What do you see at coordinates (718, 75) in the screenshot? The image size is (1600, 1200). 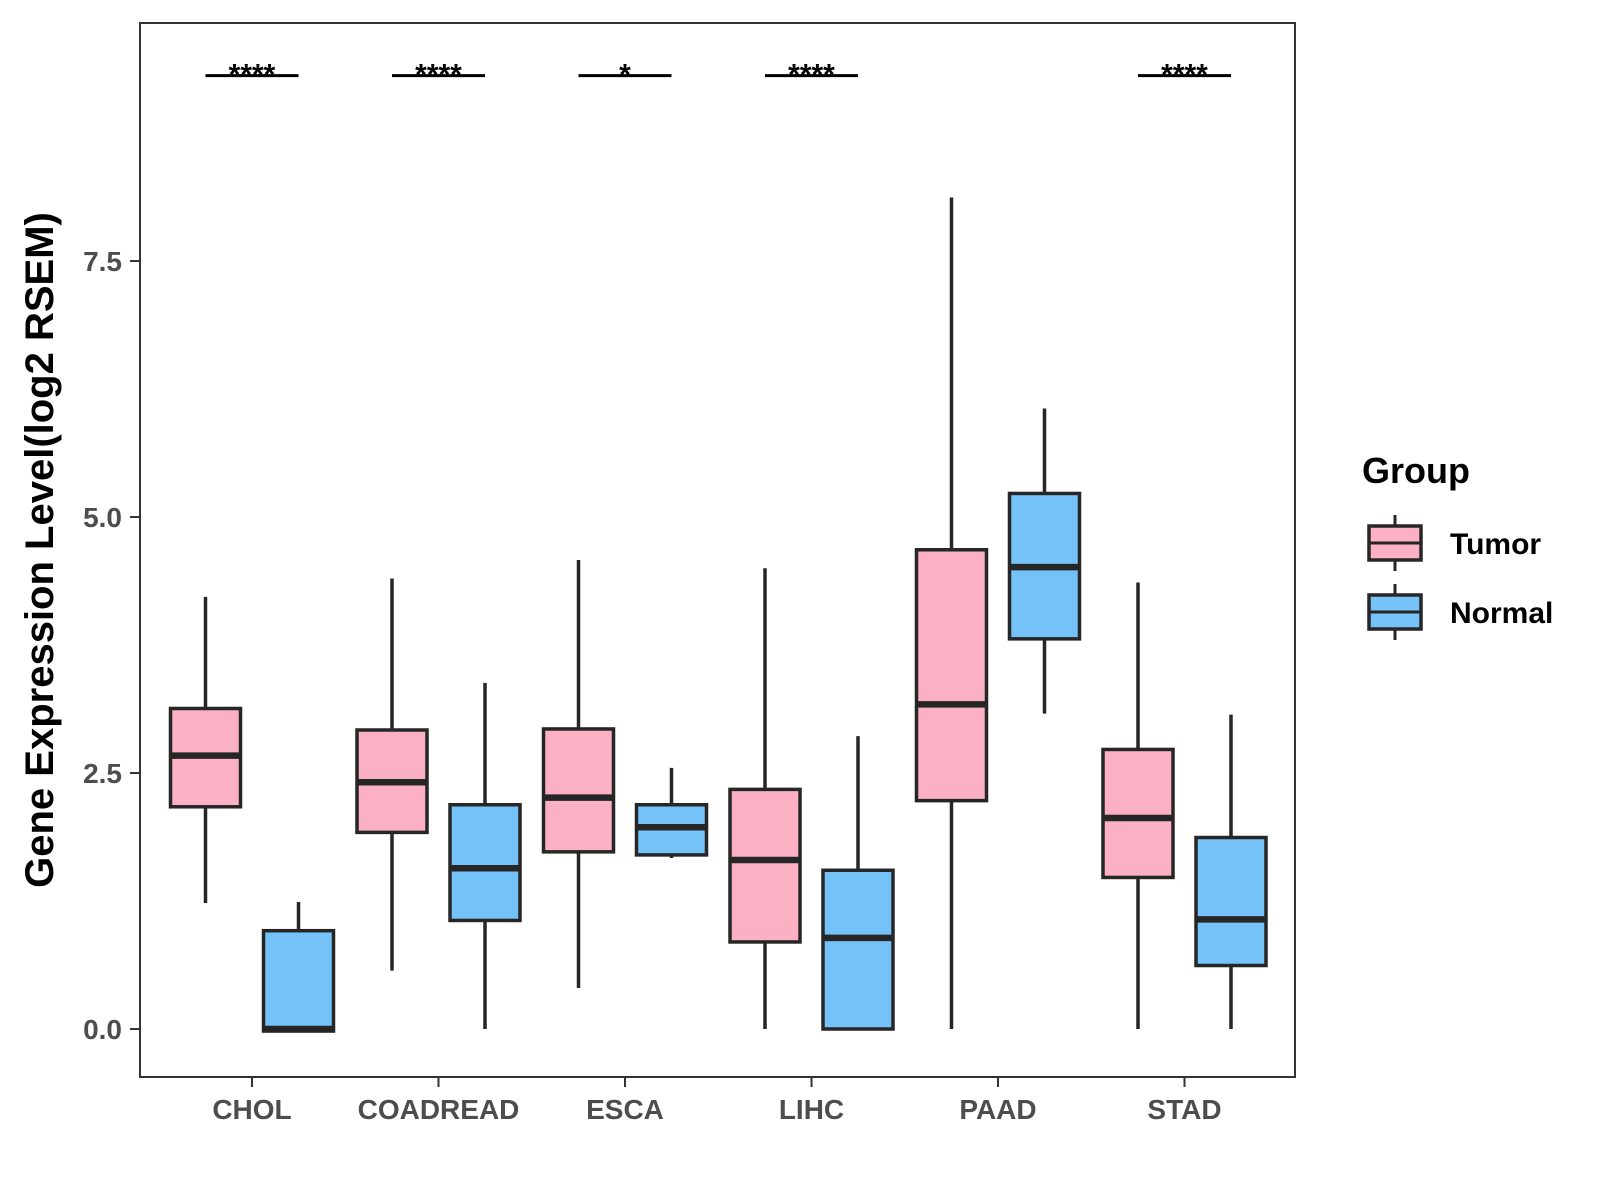 I see `significance-layer: **** **** * **** ****` at bounding box center [718, 75].